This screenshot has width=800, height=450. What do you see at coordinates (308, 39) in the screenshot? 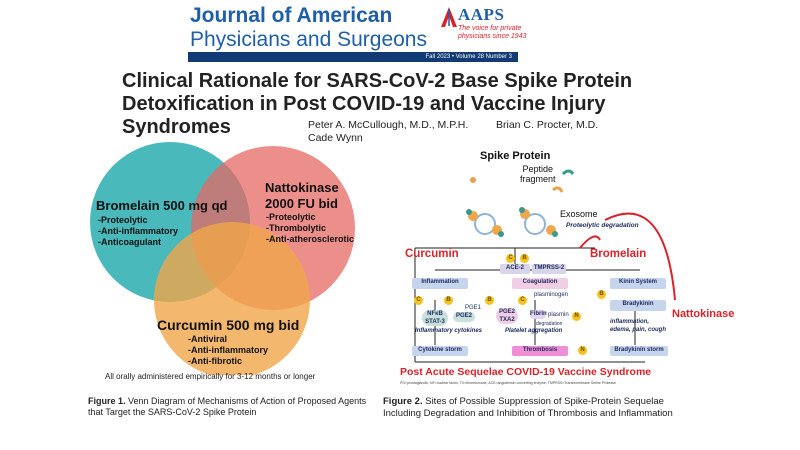
I see `journal-title-line2: Physicians and Surgeons` at bounding box center [308, 39].